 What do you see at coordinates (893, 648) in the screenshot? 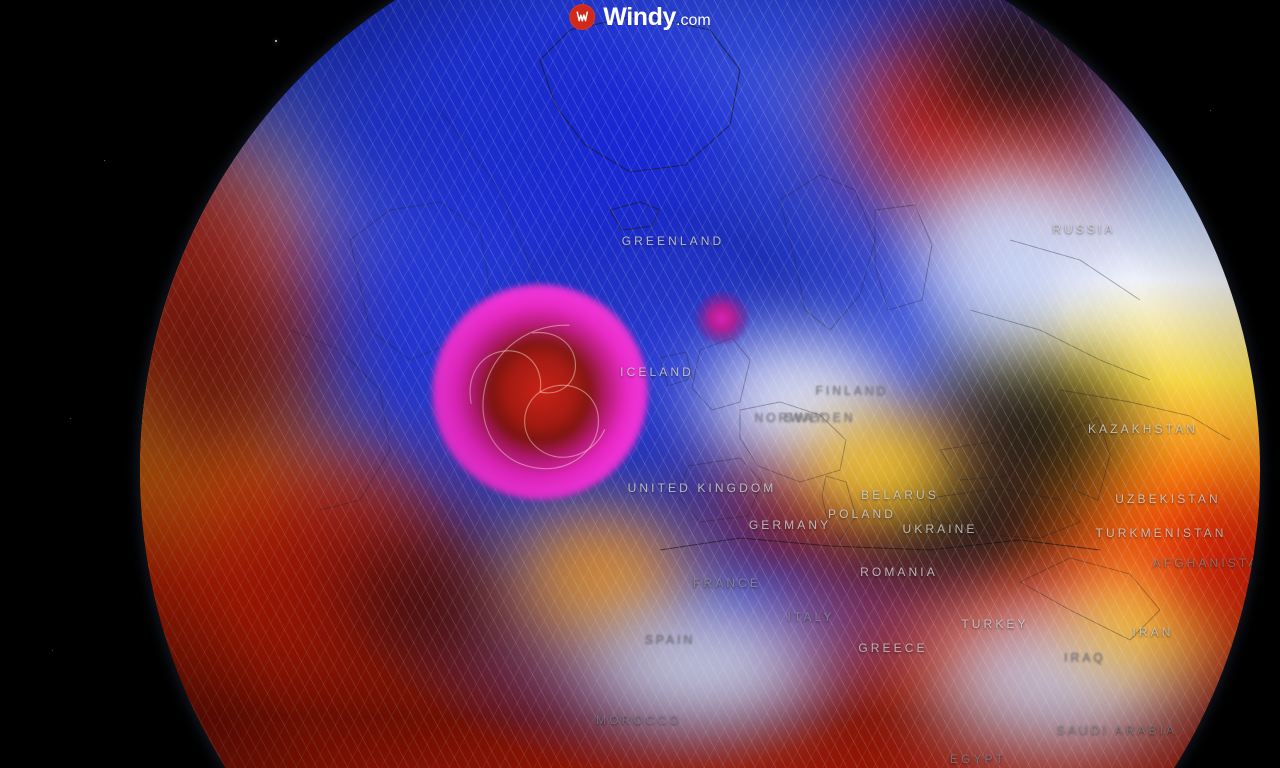
I see `label-greece: GREECE` at bounding box center [893, 648].